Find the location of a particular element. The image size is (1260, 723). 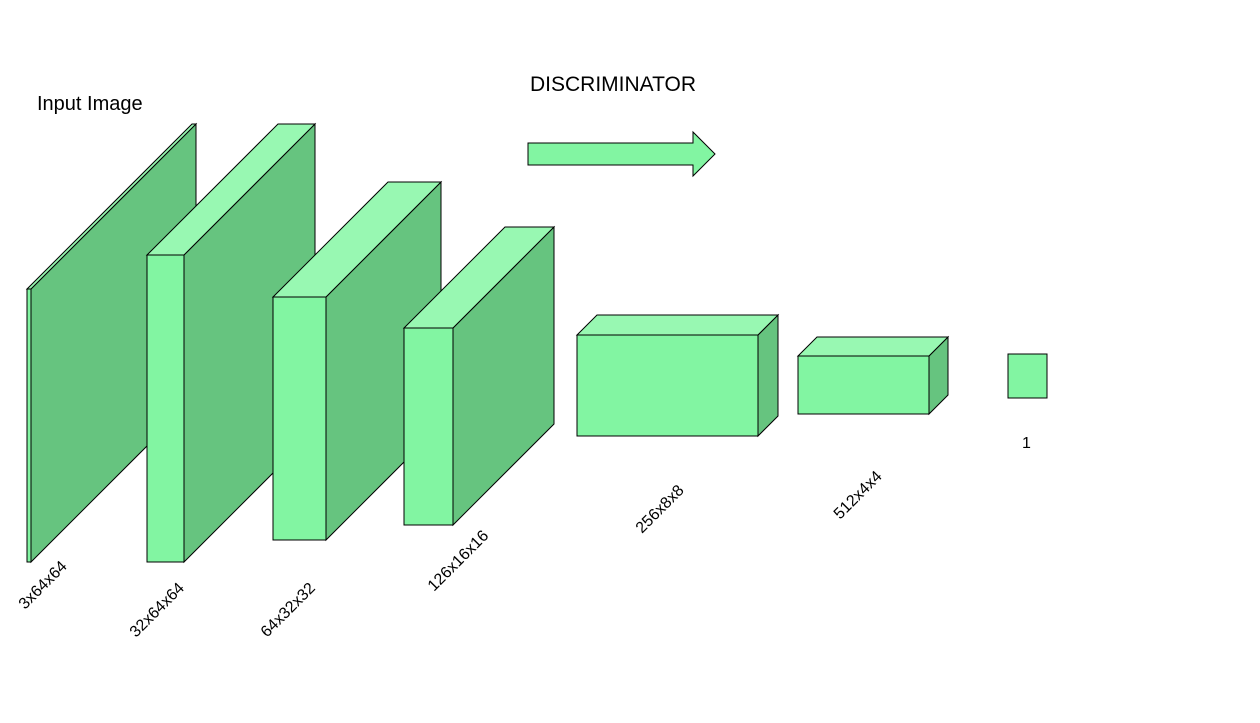

layer-block-side is located at coordinates (768, 375).